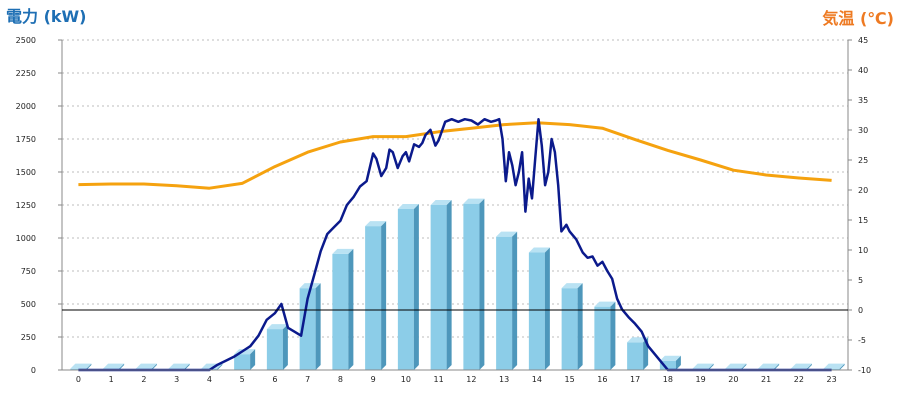 This screenshot has height=400, width=900. What do you see at coordinates (26, 40) in the screenshot?
I see `left-tick-label: 2500` at bounding box center [26, 40].